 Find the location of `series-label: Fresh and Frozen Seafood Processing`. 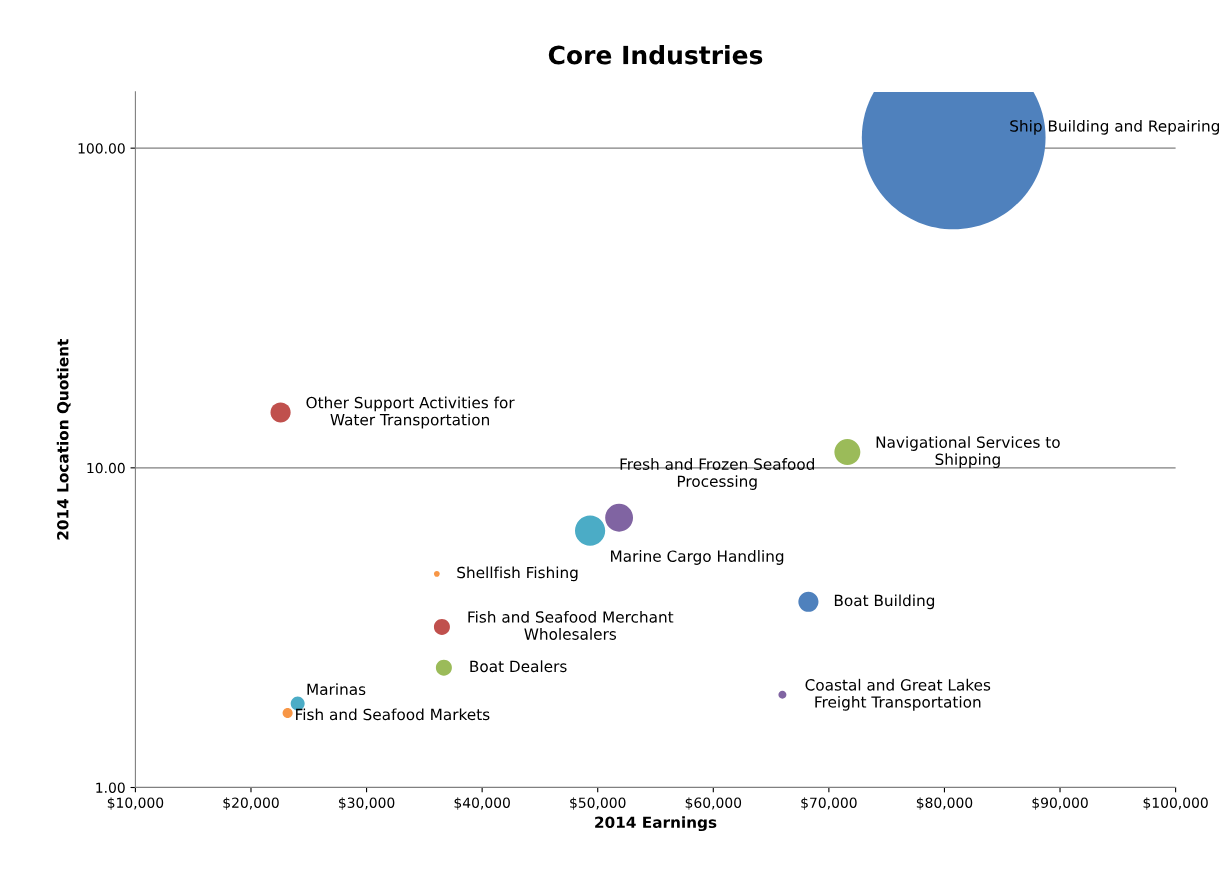

series-label: Fresh and Frozen Seafood Processing is located at coordinates (717, 474).